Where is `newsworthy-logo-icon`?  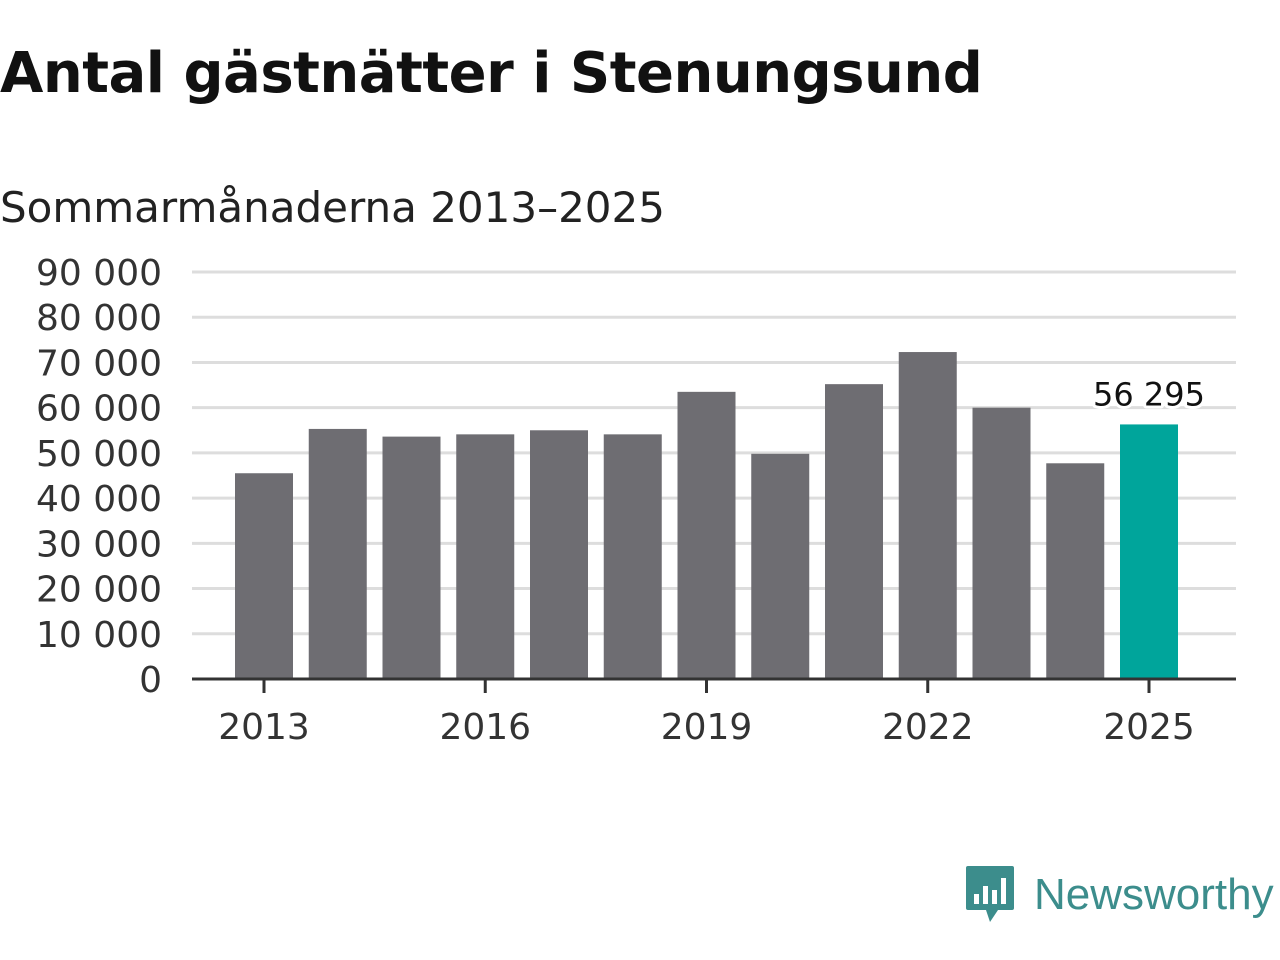
newsworthy-logo-icon is located at coordinates (990, 894).